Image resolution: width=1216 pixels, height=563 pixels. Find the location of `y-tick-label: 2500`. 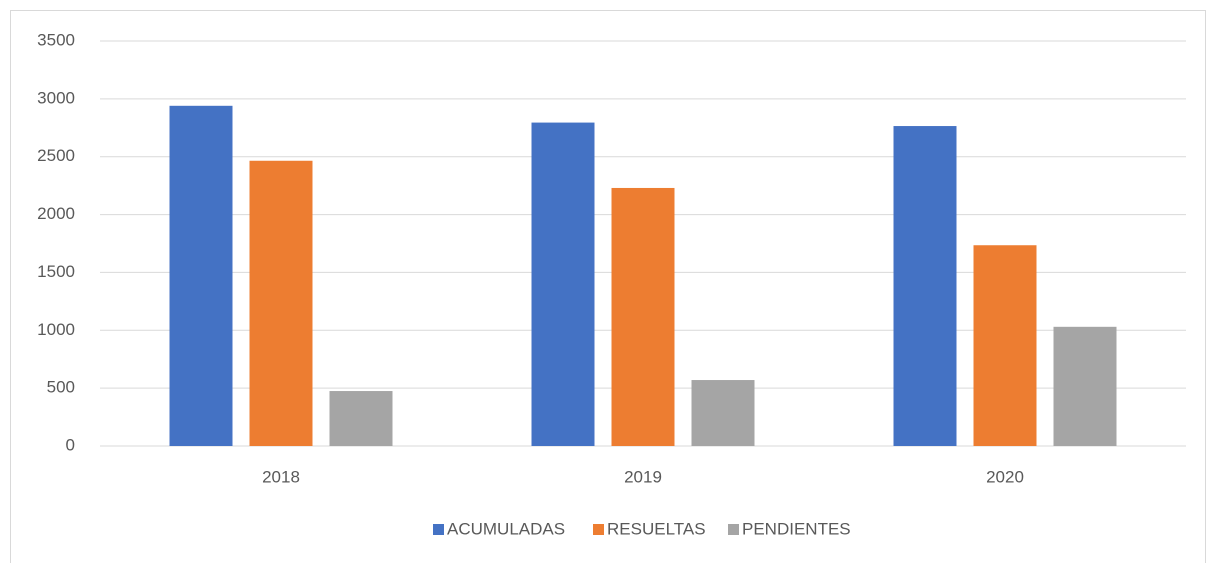

y-tick-label: 2500 is located at coordinates (56, 155).